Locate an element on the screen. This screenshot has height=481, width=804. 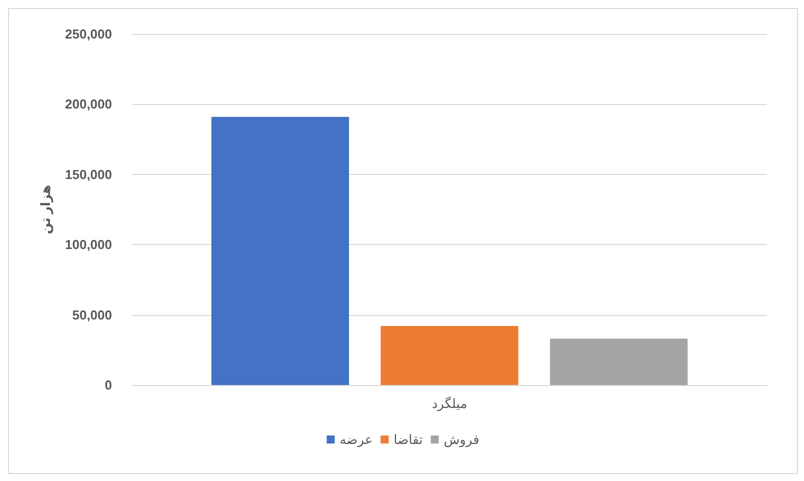
x-tick-label: میلگرد is located at coordinates (450, 404).